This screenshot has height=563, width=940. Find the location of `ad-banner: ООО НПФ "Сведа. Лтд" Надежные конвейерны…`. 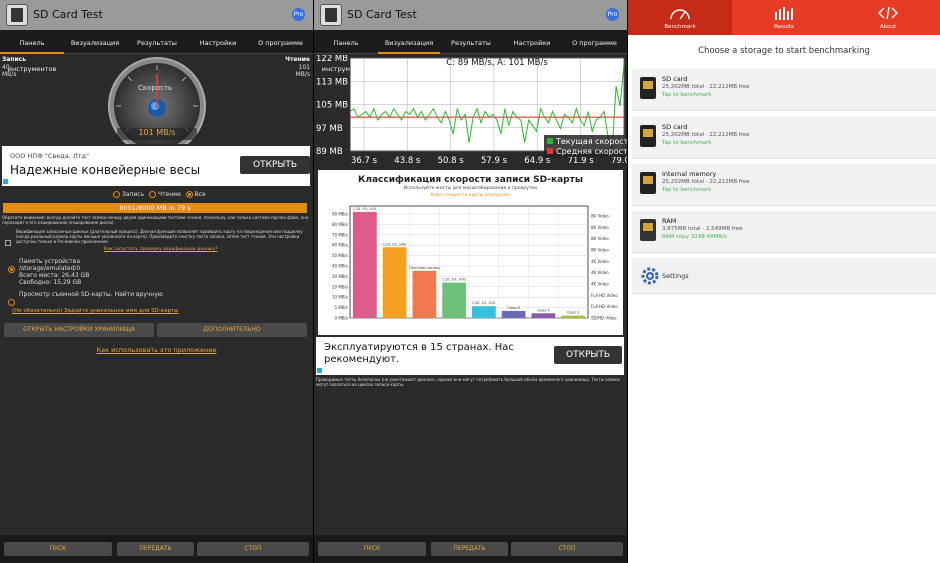

ad-banner: ООО НПФ "Сведа. Лтд" Надежные конвейерны… is located at coordinates (156, 166).